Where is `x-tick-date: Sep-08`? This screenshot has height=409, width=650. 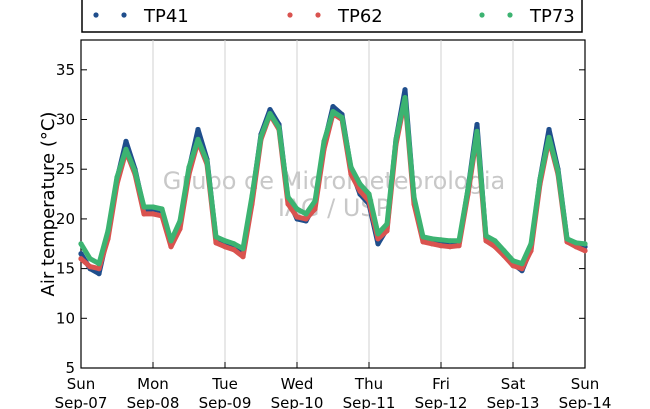 x-tick-date: Sep-08 is located at coordinates (153, 401).